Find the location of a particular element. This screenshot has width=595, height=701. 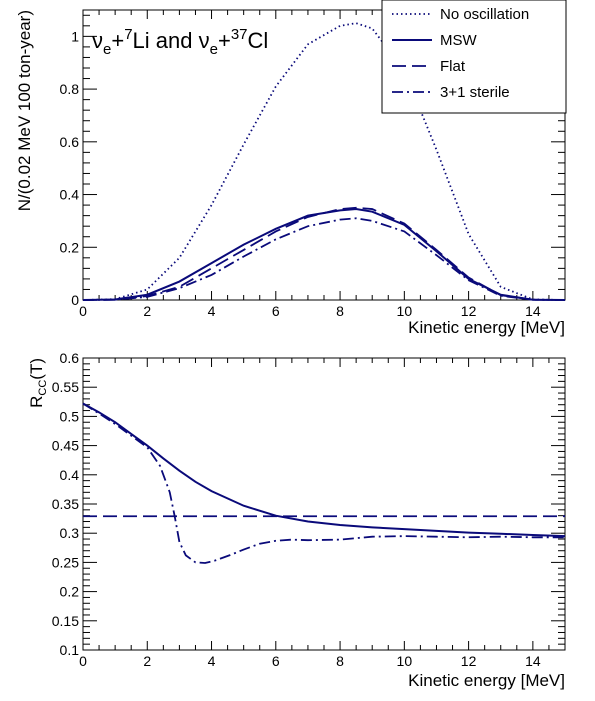

legend-box is located at coordinates (474, 57).